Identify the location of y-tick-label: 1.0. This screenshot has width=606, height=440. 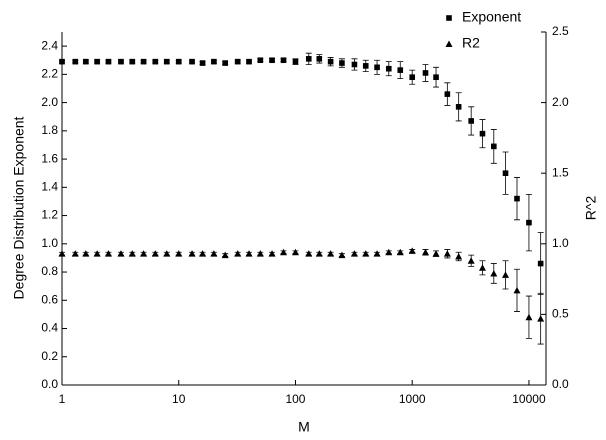
(49, 243).